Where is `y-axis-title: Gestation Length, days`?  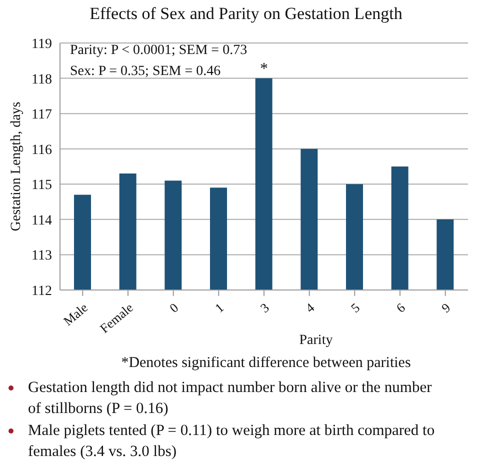 y-axis-title: Gestation Length, days is located at coordinates (16, 167).